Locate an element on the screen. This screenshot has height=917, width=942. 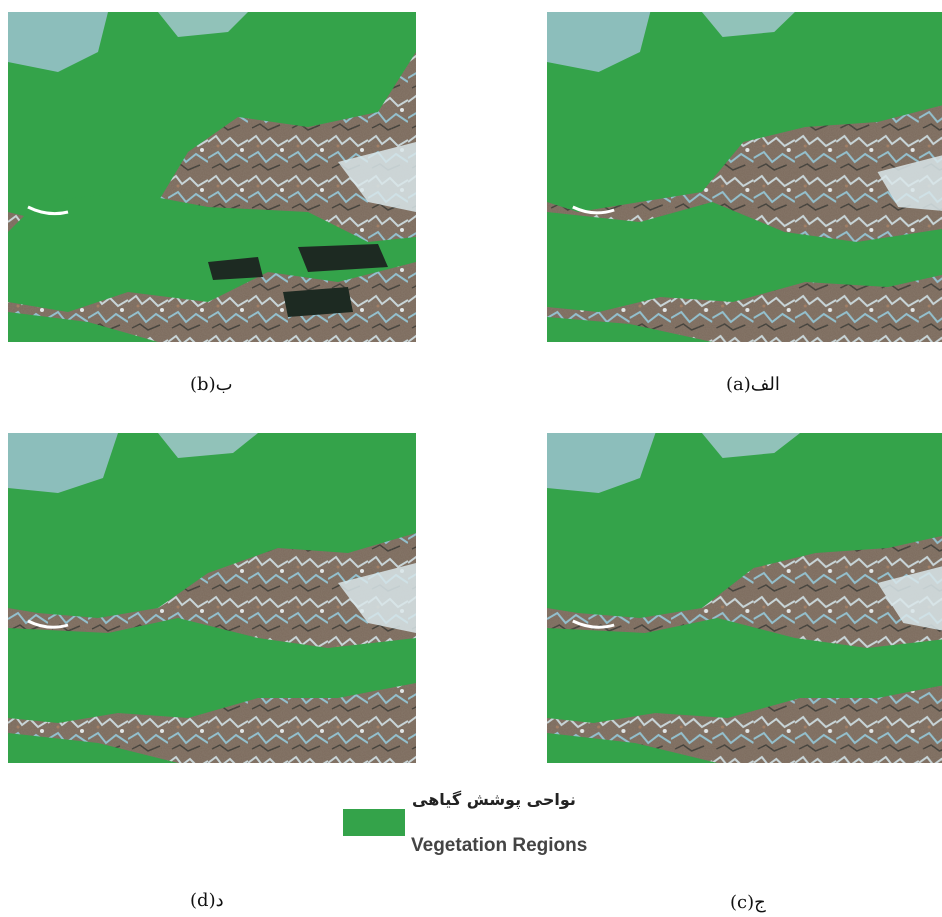
caption-c: ج(c) is located at coordinates (748, 902).